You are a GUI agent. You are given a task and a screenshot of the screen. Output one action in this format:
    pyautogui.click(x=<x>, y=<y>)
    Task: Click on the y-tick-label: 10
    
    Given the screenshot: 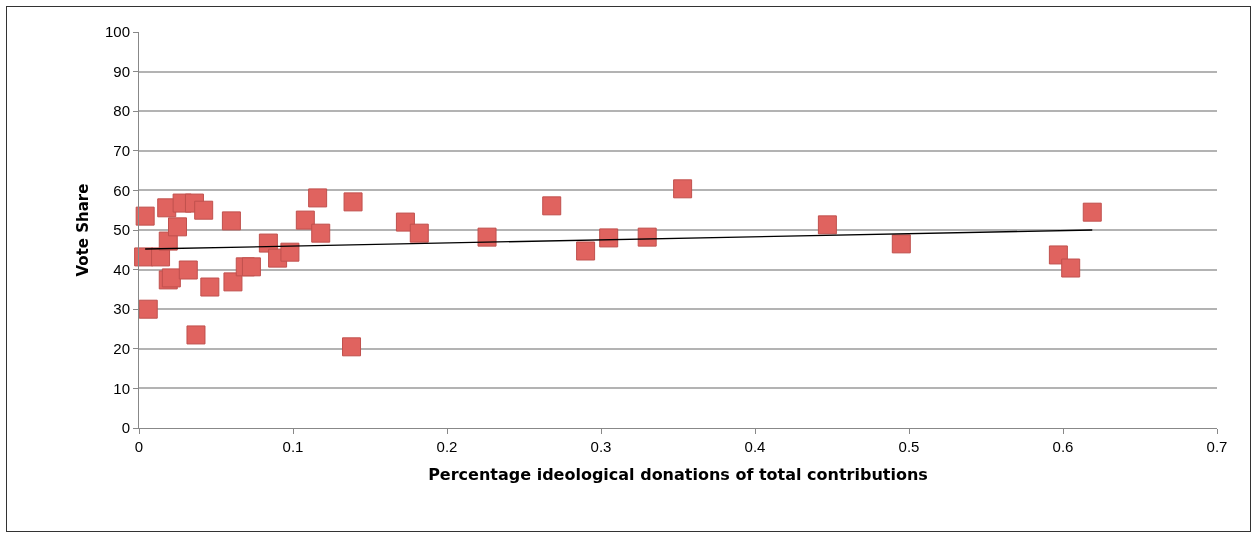 What is the action you would take?
    pyautogui.click(x=121, y=388)
    